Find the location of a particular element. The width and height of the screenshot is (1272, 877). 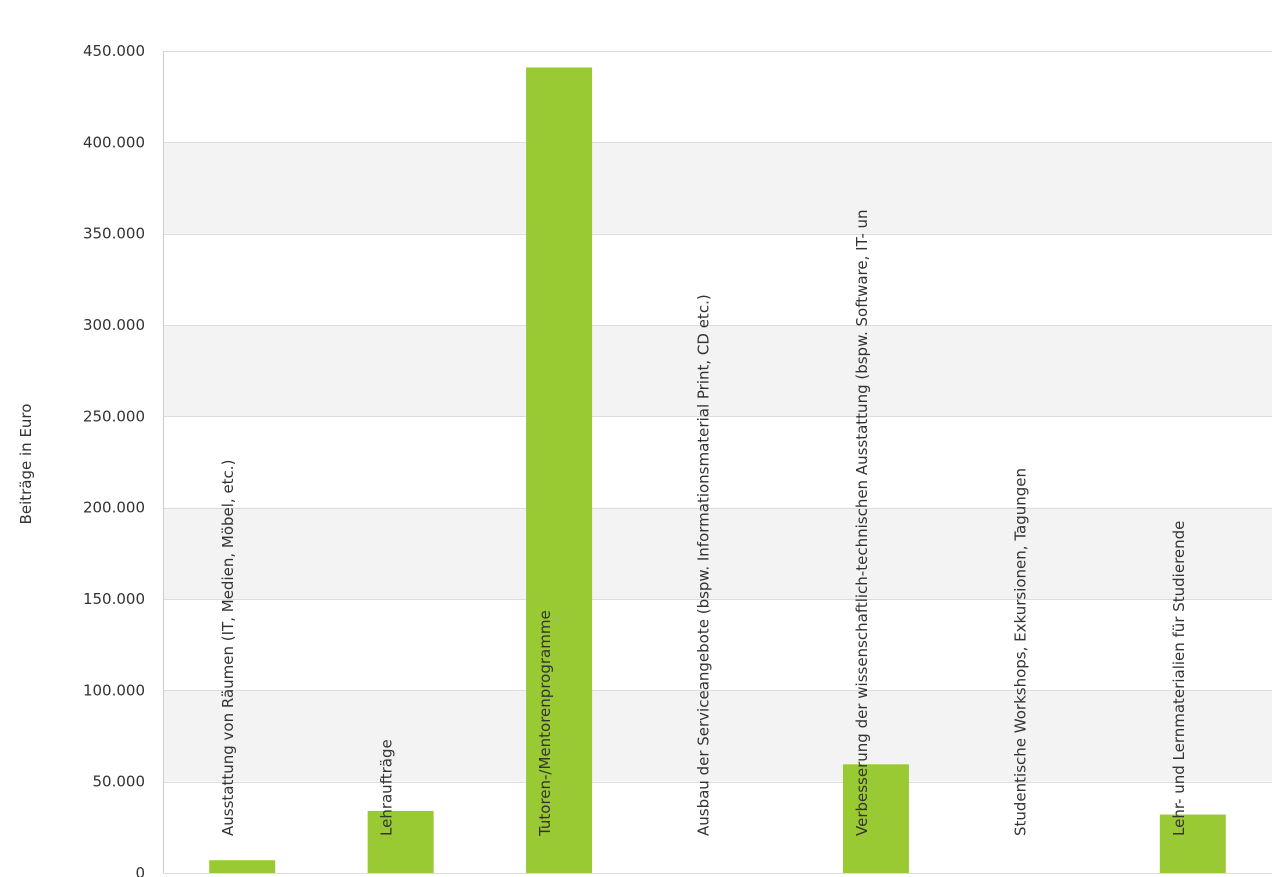

y-tick-label: 450.000 is located at coordinates (114, 51).